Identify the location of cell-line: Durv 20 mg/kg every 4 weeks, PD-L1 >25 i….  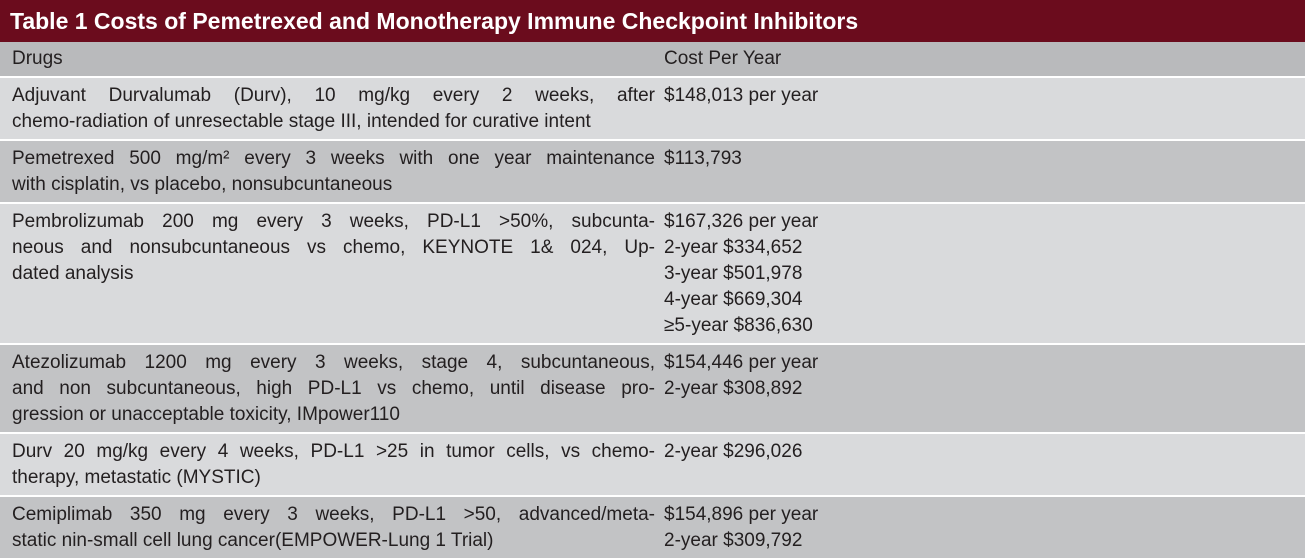
(333, 451).